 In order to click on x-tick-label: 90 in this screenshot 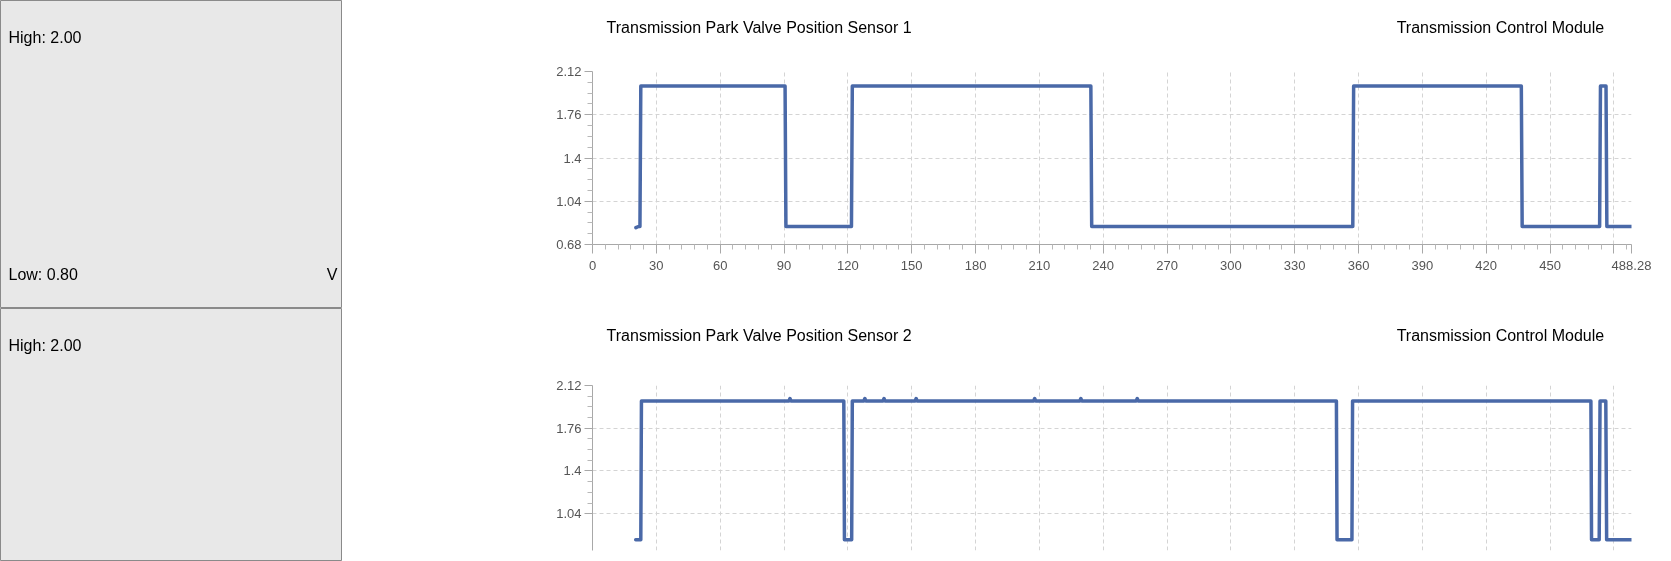, I will do `click(784, 265)`.